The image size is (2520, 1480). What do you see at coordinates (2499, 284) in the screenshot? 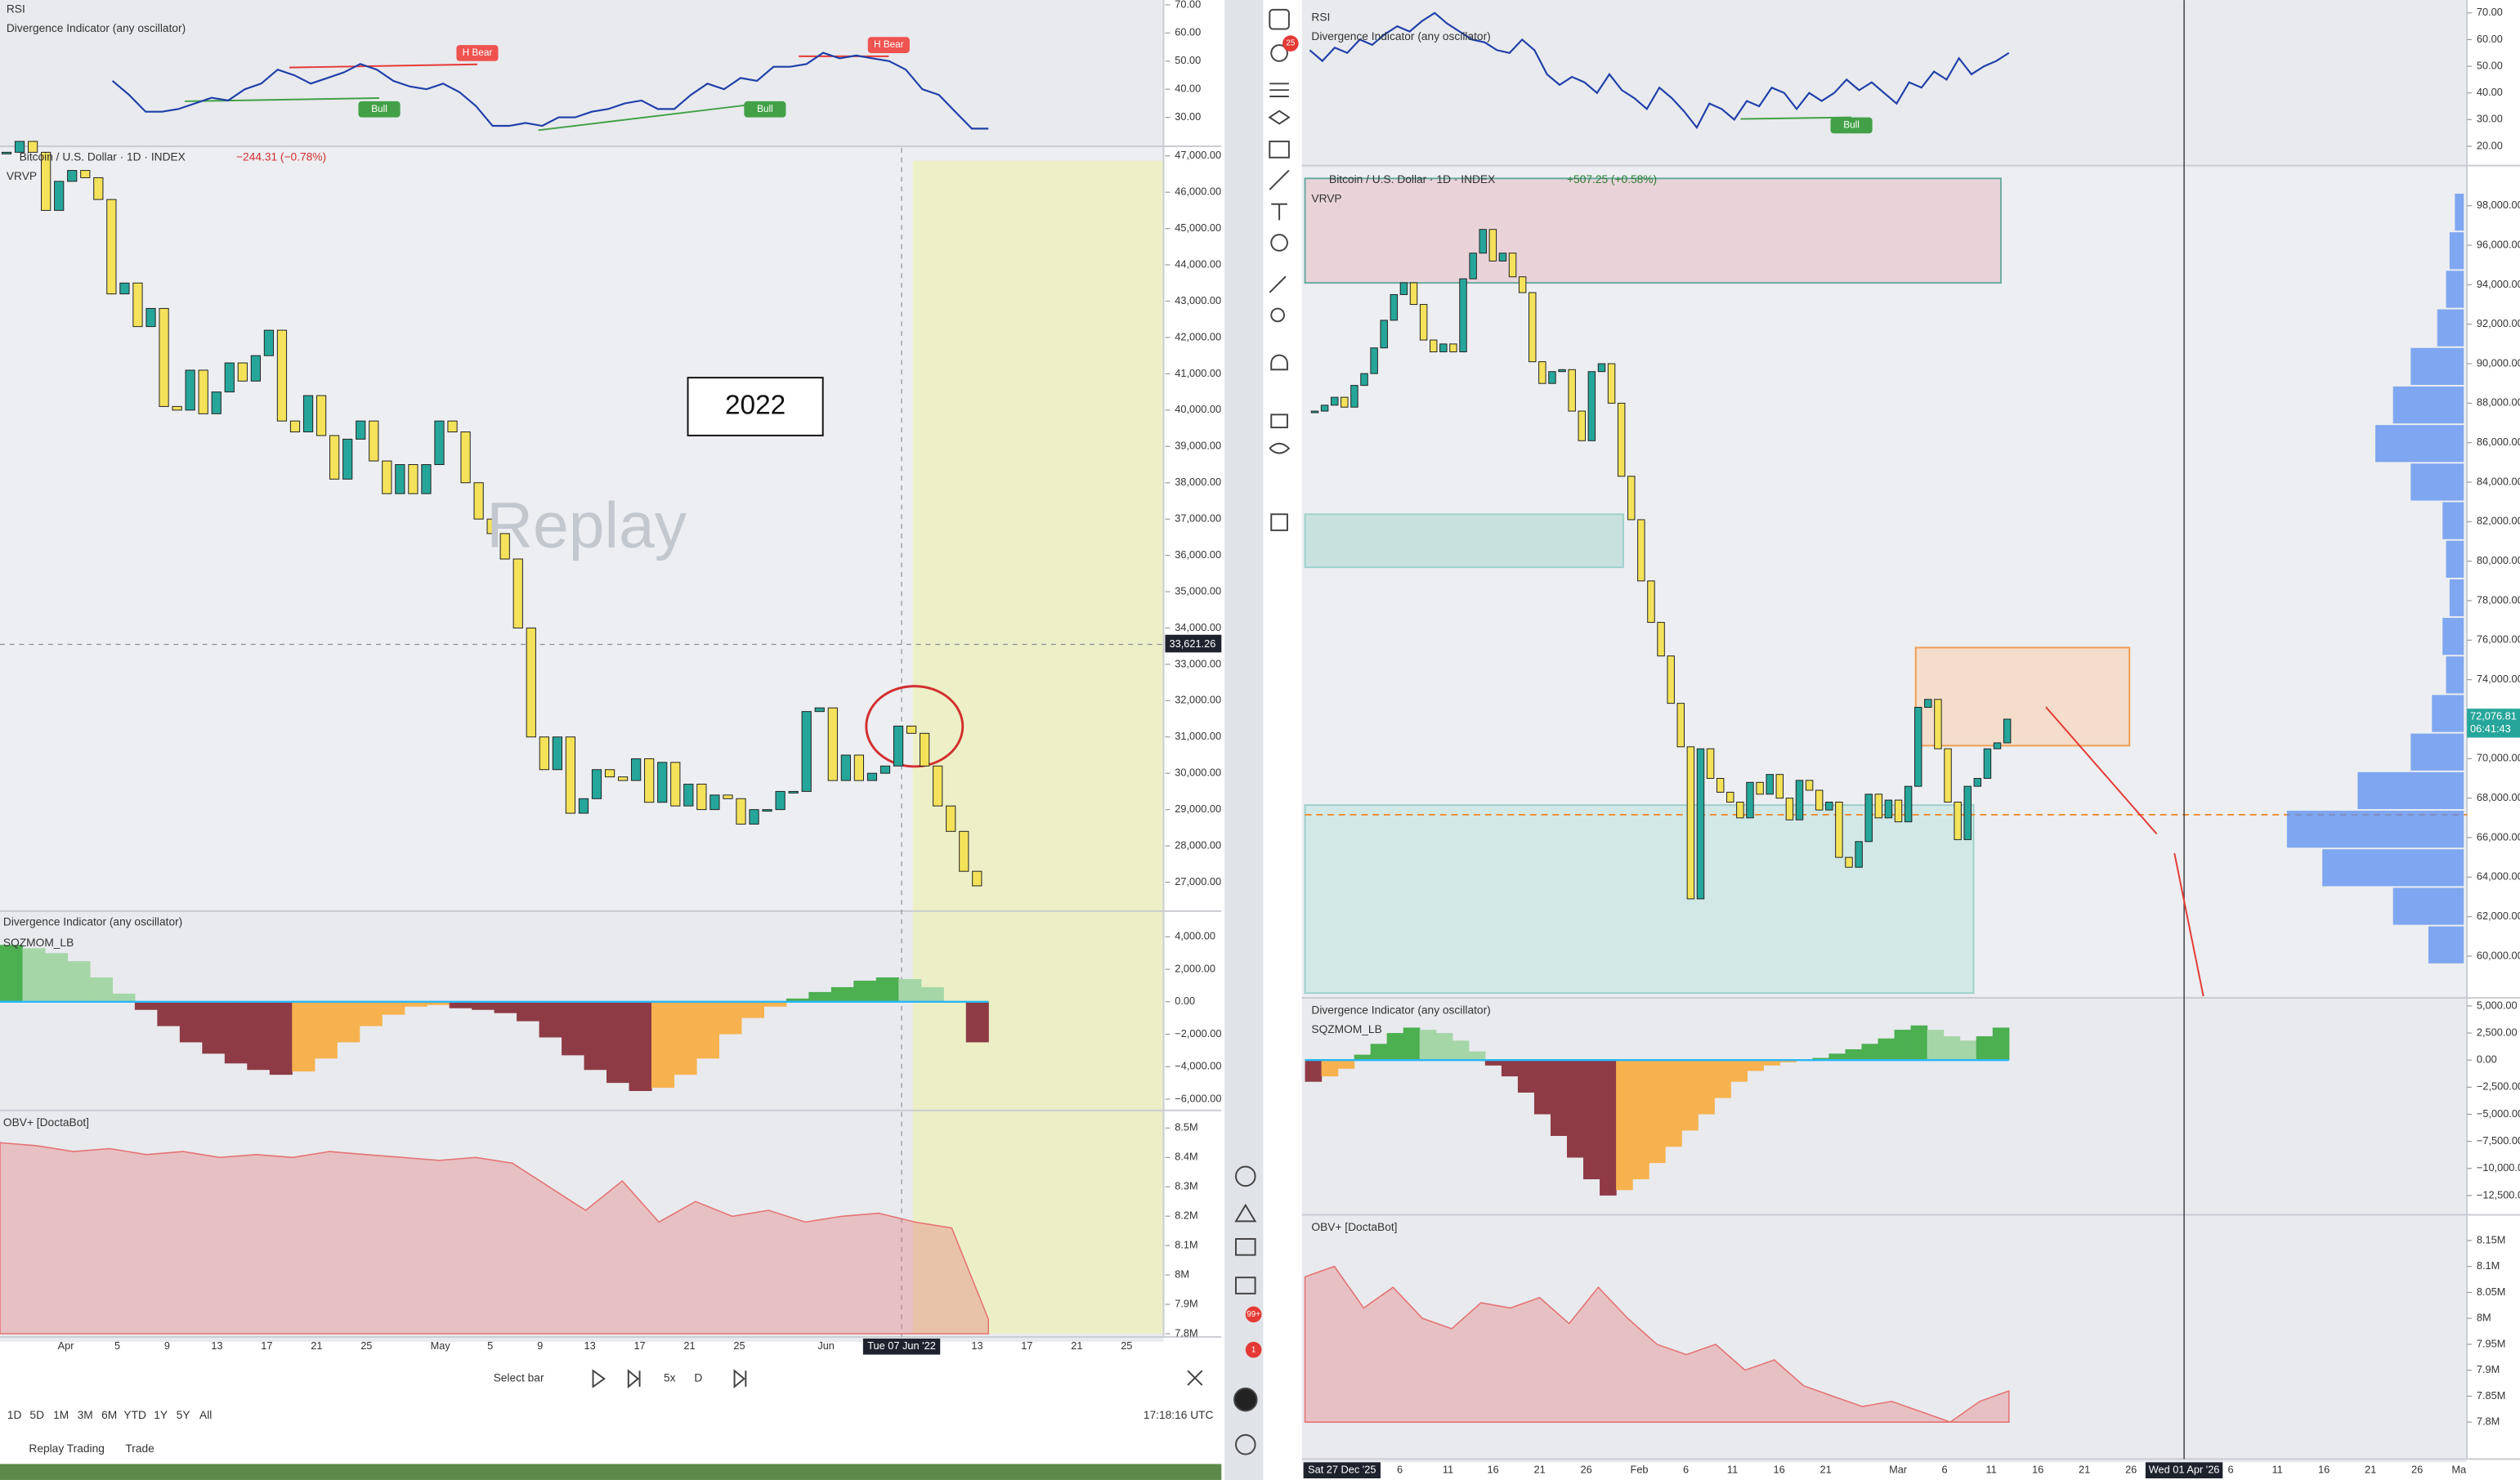
I see `y-tick-label: 94,000.00` at bounding box center [2499, 284].